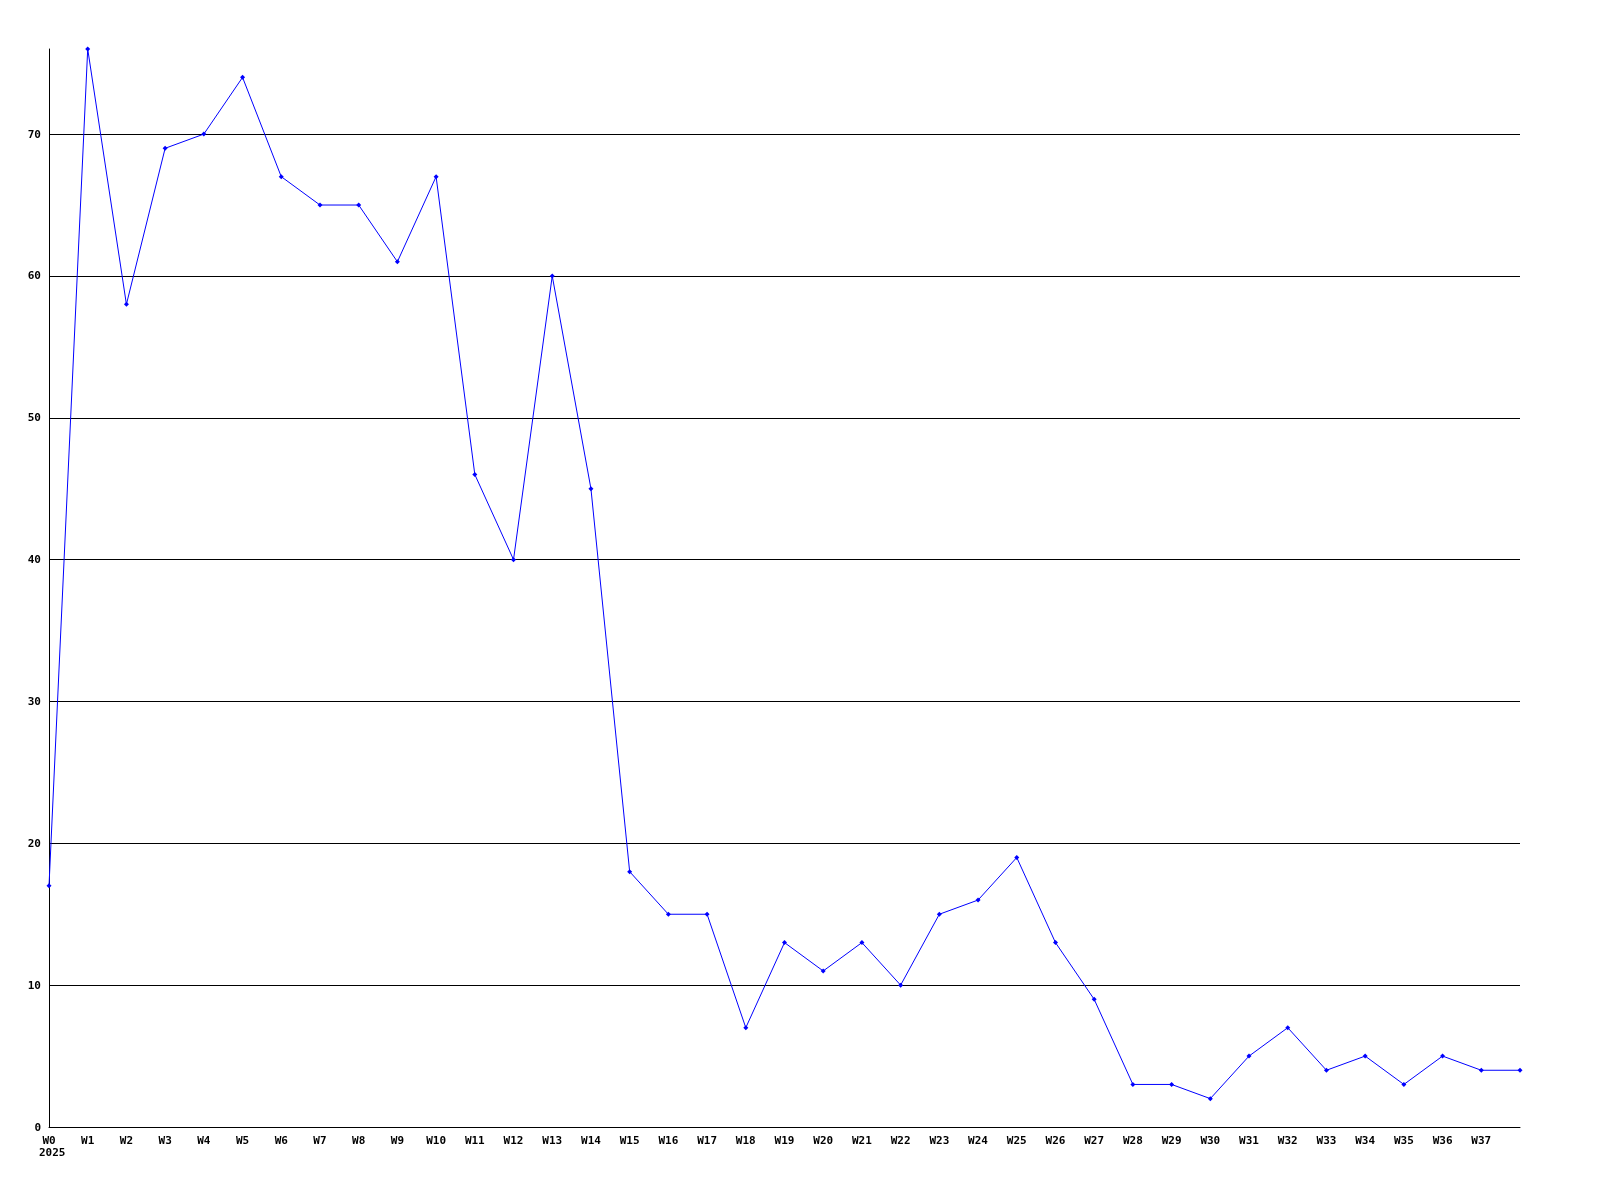 This screenshot has height=1200, width=1600. I want to click on x-tick-label: W36, so click(1442, 1140).